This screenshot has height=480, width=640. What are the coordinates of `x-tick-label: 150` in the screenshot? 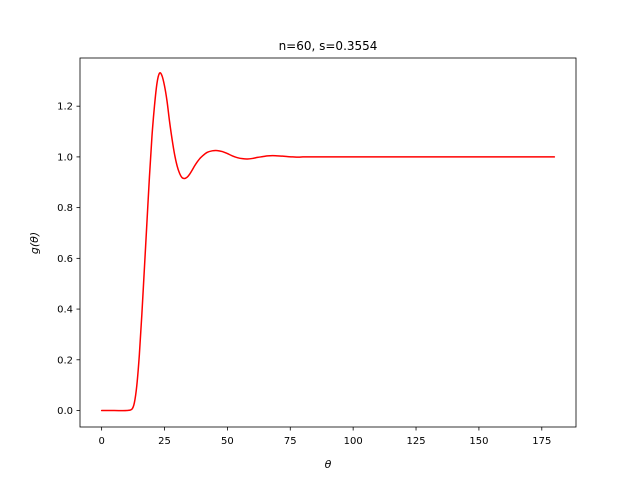 It's located at (478, 441).